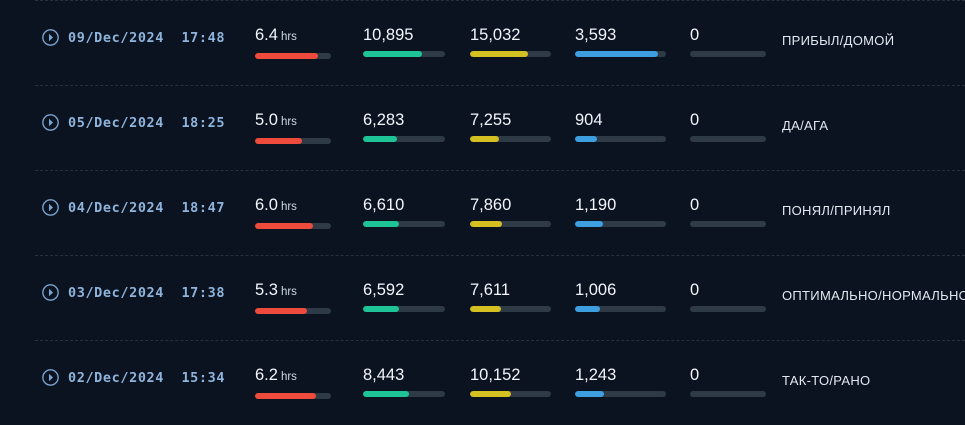  What do you see at coordinates (276, 290) in the screenshot?
I see `hours-value: 5.3 hrs` at bounding box center [276, 290].